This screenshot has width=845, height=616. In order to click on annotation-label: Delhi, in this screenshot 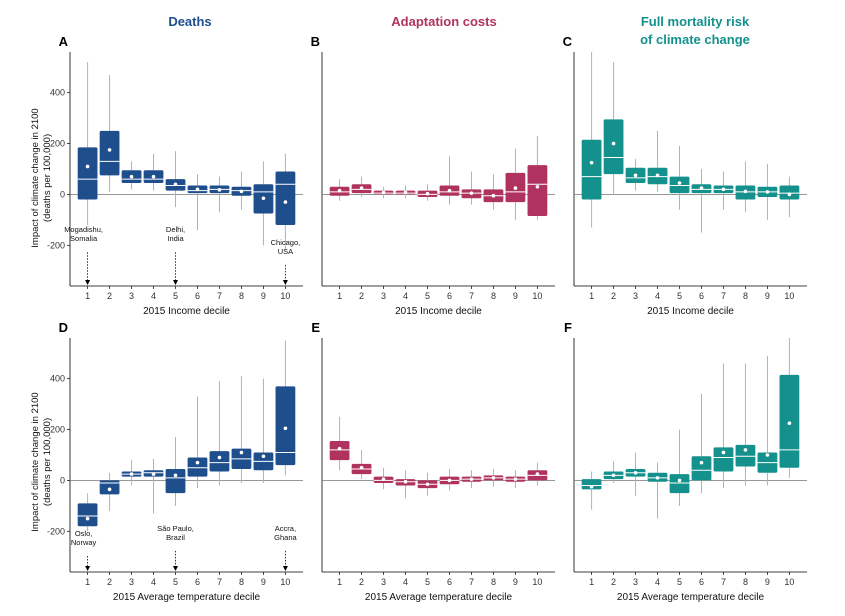, I will do `click(175, 229)`.